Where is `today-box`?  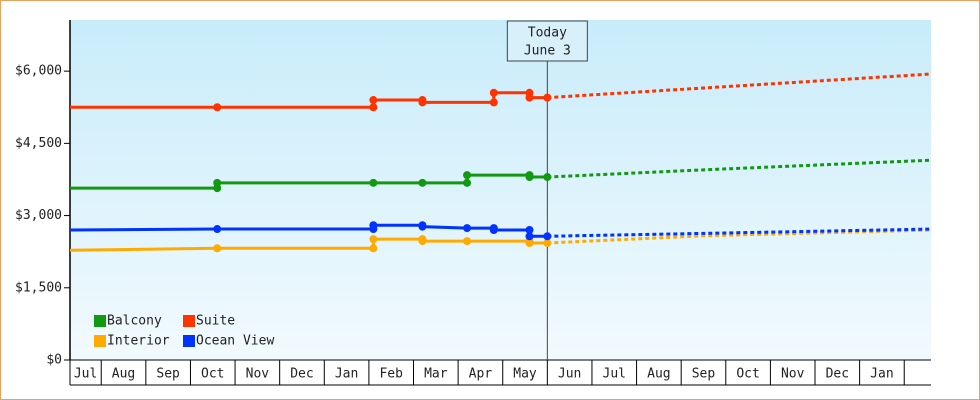
today-box is located at coordinates (547, 41).